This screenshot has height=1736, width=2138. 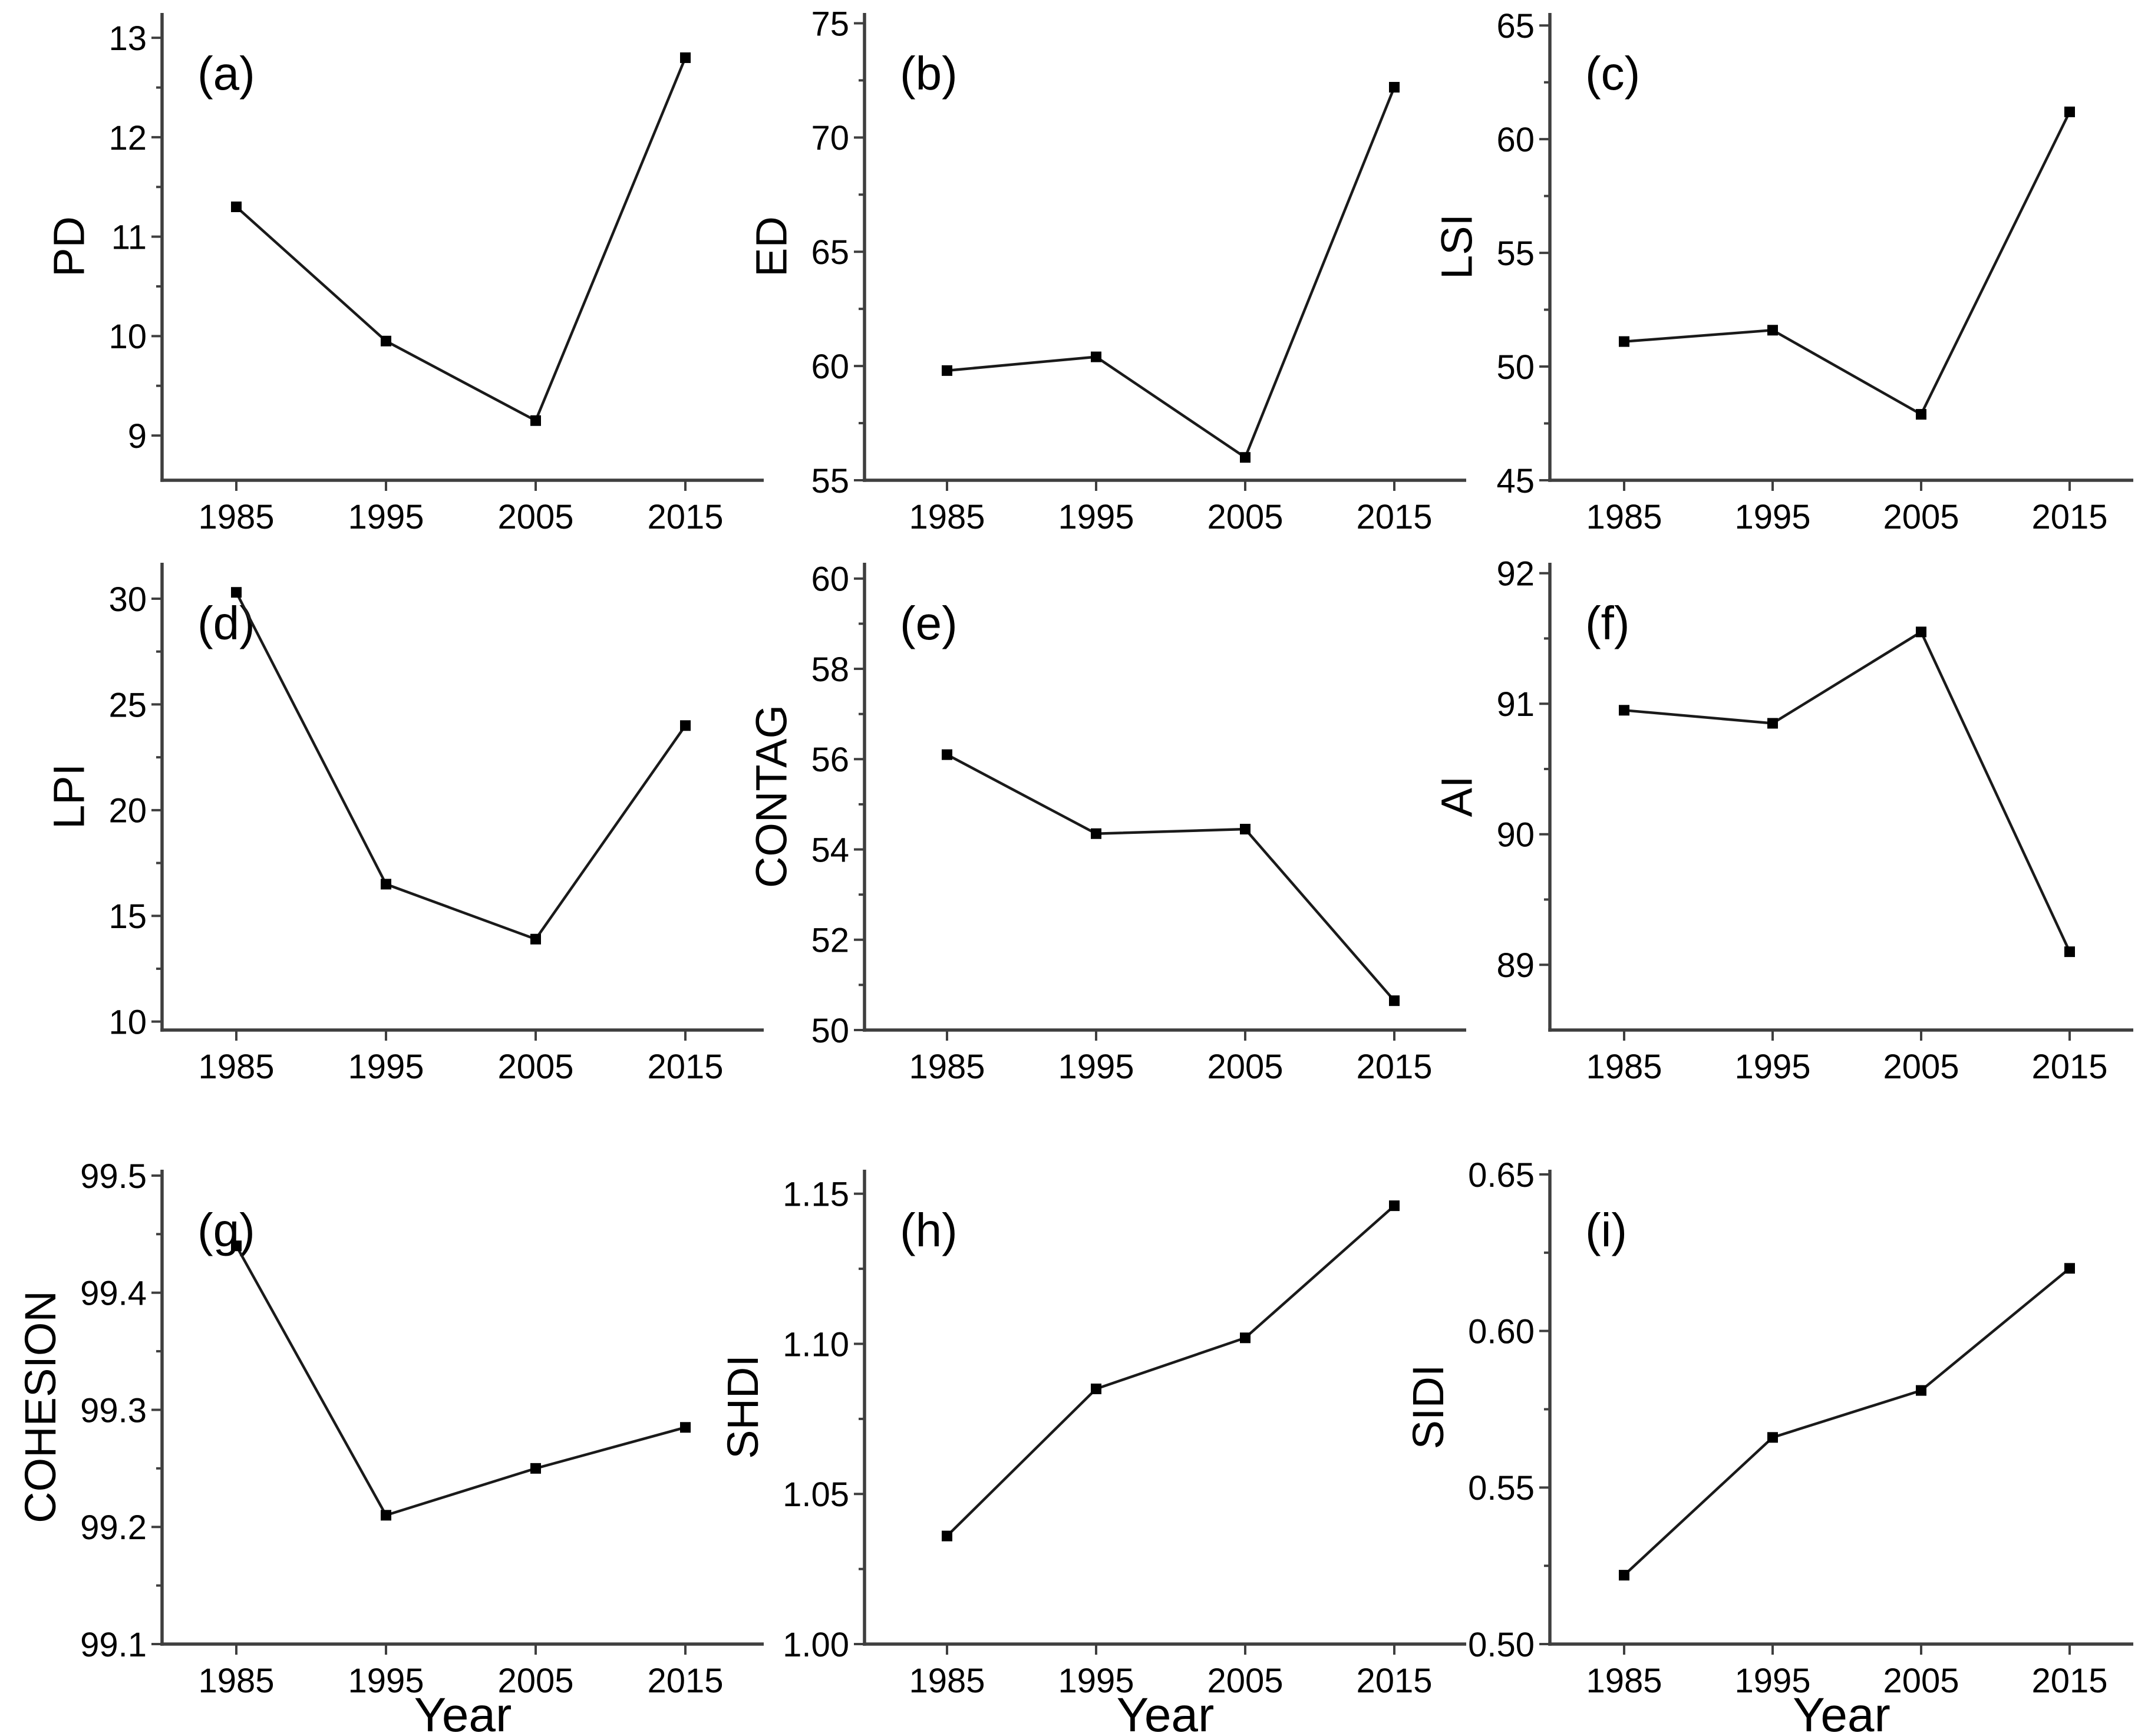 What do you see at coordinates (127, 916) in the screenshot?
I see `y-tick-label: 15` at bounding box center [127, 916].